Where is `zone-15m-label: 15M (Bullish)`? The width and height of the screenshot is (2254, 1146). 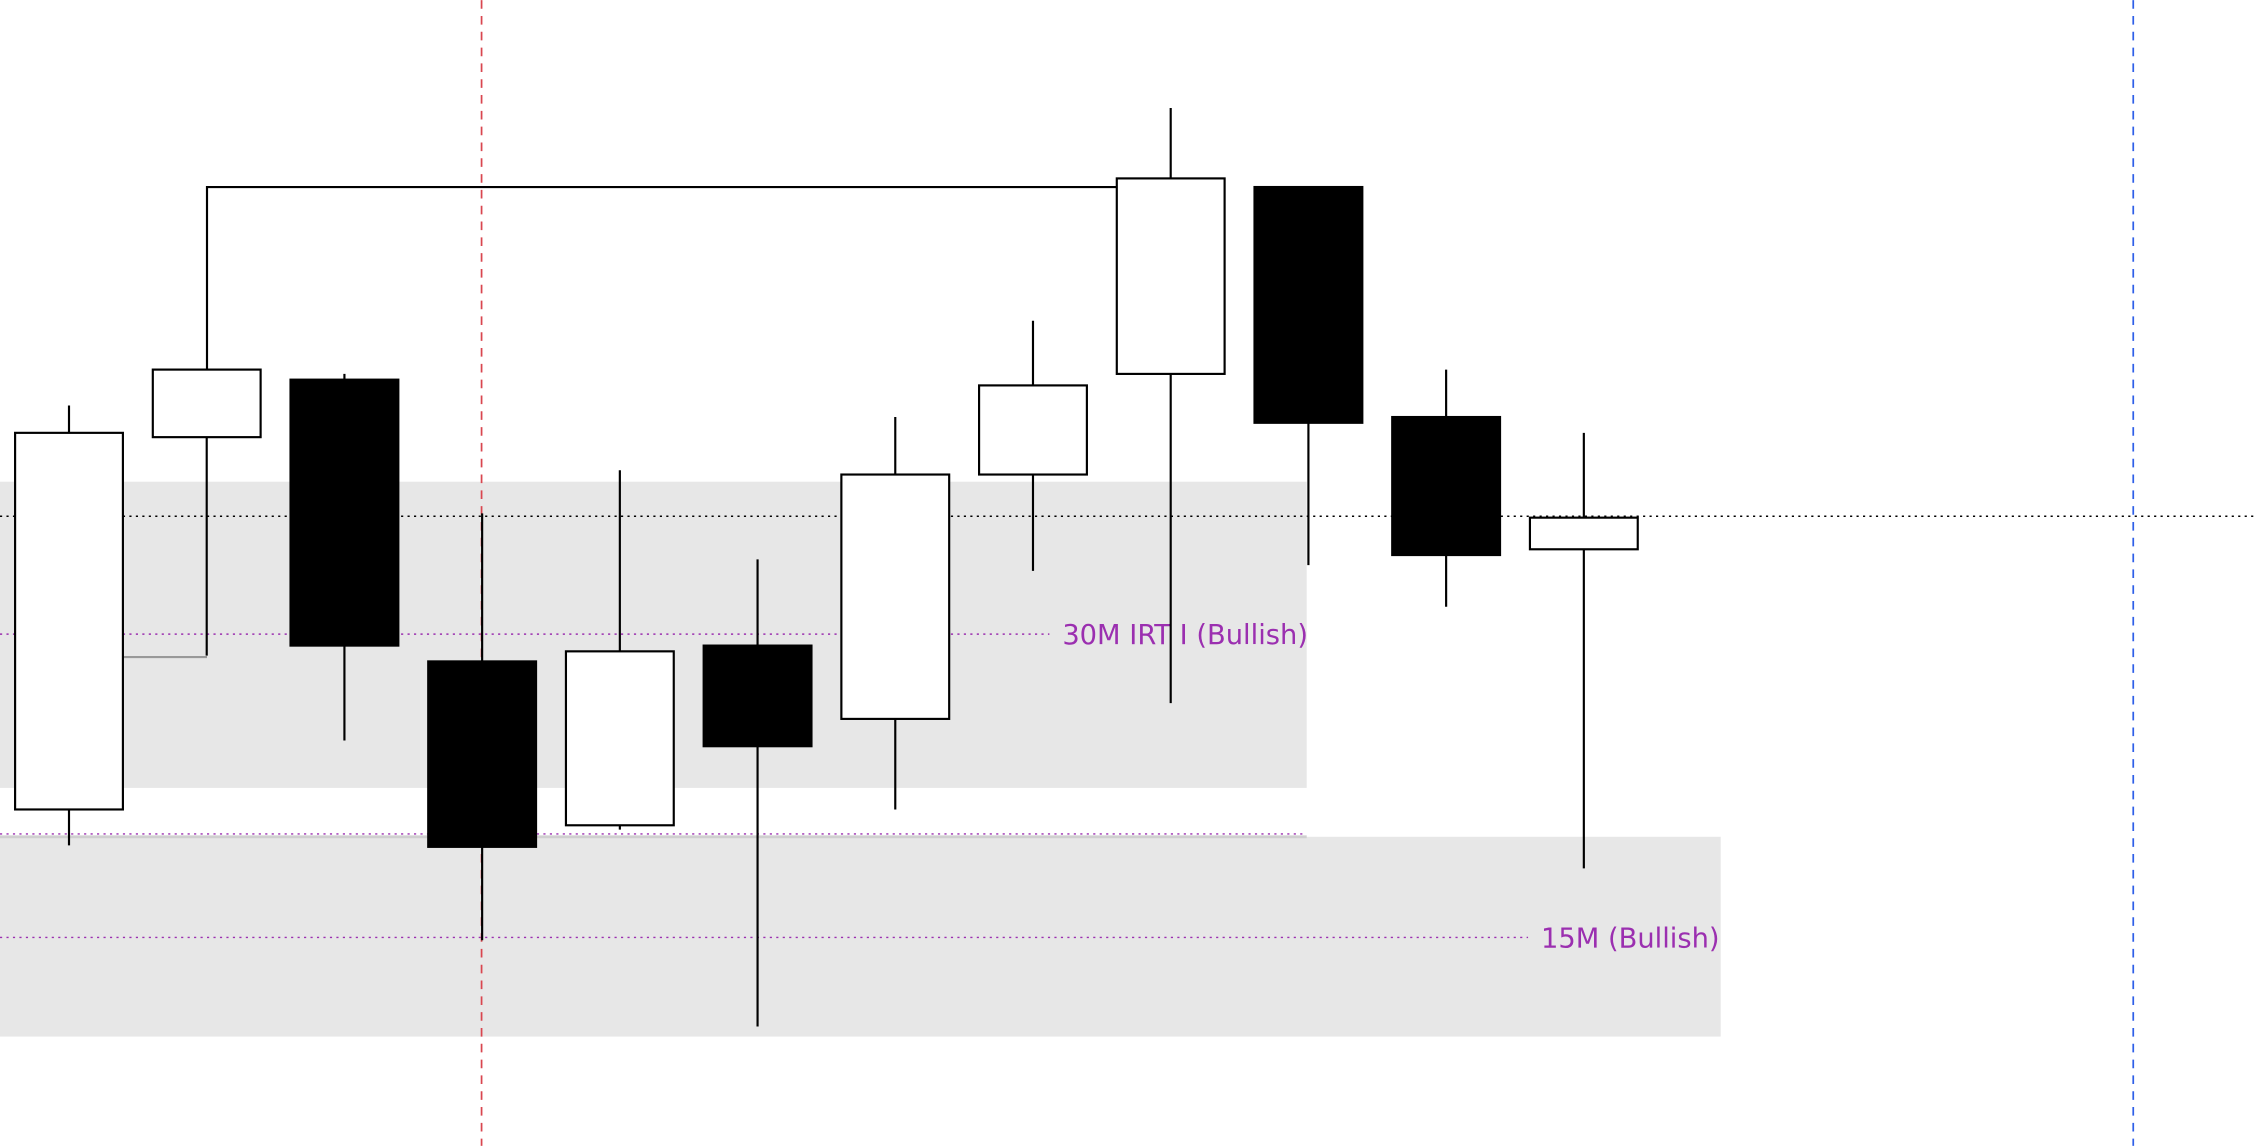 zone-15m-label: 15M (Bullish) is located at coordinates (1630, 938).